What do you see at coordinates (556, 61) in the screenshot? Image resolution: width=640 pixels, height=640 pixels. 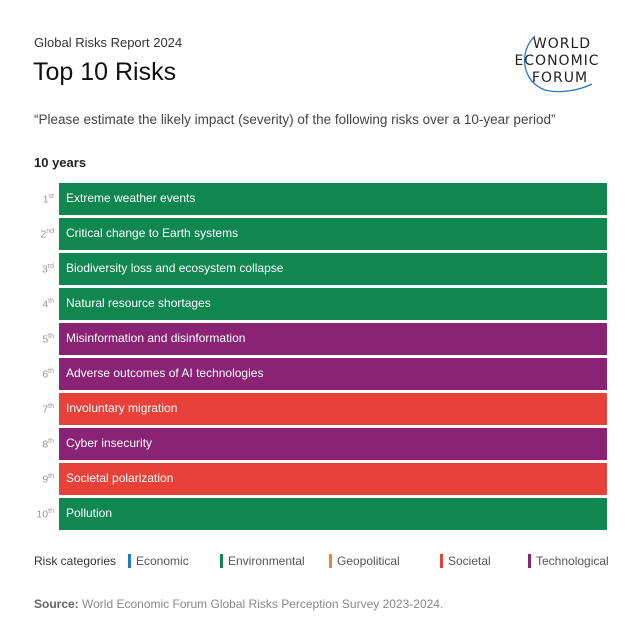 I see `svg-text: ECONOMIC` at bounding box center [556, 61].